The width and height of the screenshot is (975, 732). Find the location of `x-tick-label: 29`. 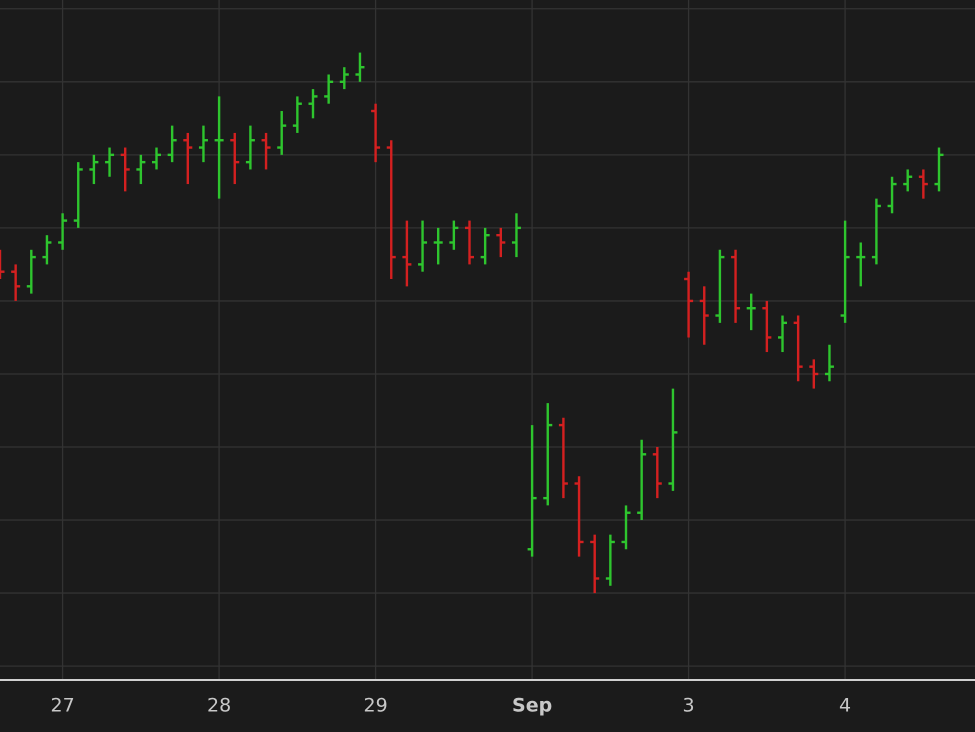

x-tick-label: 29 is located at coordinates (376, 706).